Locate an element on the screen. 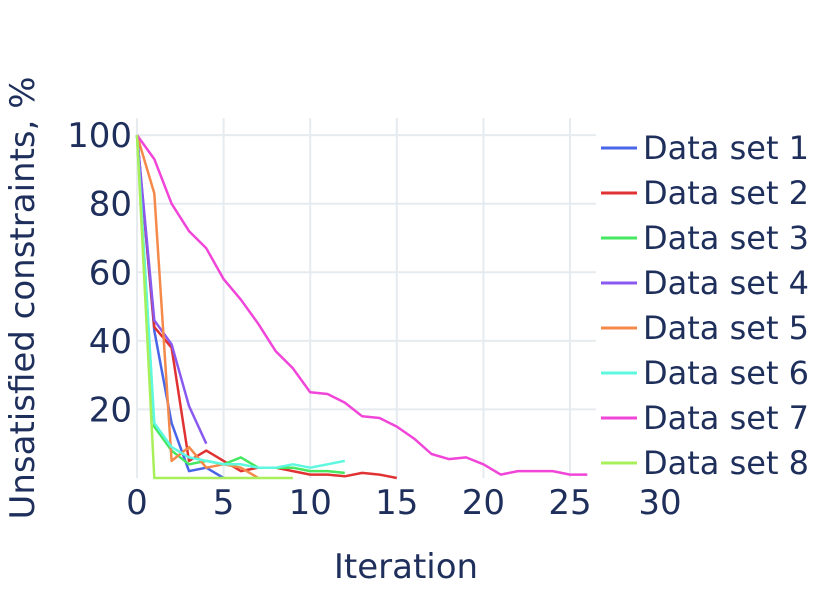 This screenshot has height=593, width=831. y-axis-title: Unsatisfied constraints, % is located at coordinates (23, 297).